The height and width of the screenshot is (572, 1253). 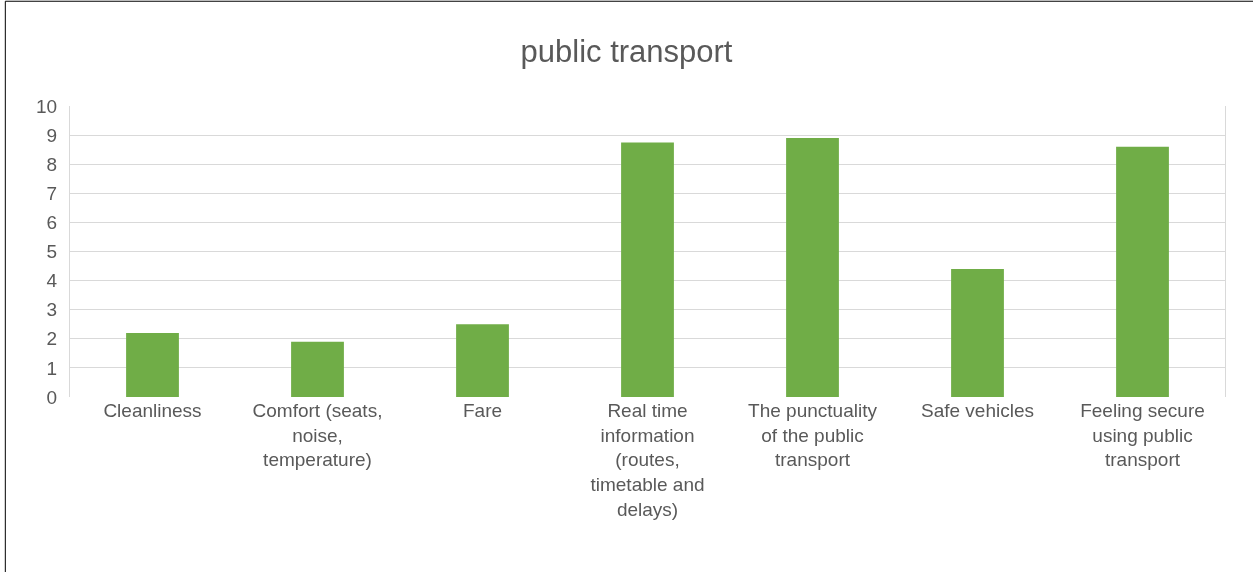 I want to click on x-tick-label: Comfort (seats, noise, temperature), so click(x=317, y=435).